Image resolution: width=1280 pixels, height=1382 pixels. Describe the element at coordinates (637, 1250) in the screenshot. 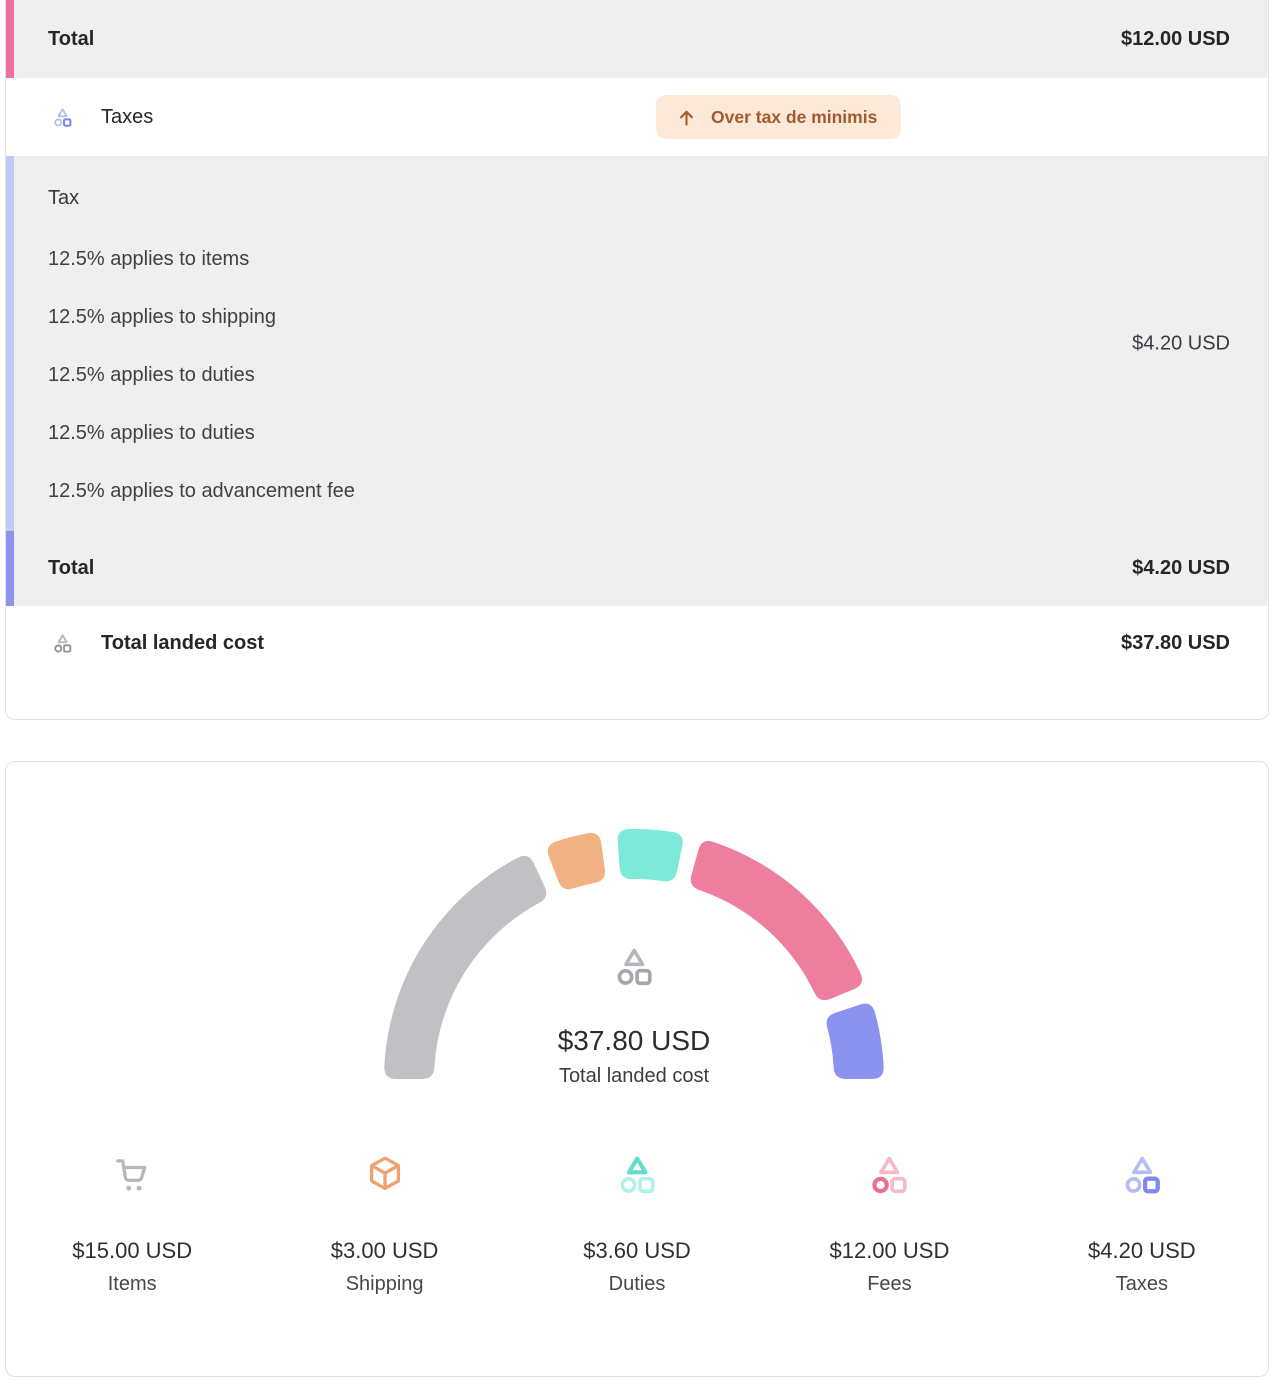

I see `legend-value: $3.60 USD` at that location.